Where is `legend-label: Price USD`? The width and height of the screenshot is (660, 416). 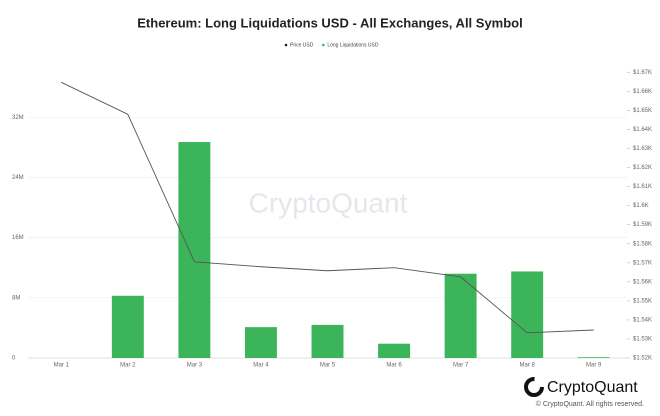
legend-label: Price USD is located at coordinates (302, 45).